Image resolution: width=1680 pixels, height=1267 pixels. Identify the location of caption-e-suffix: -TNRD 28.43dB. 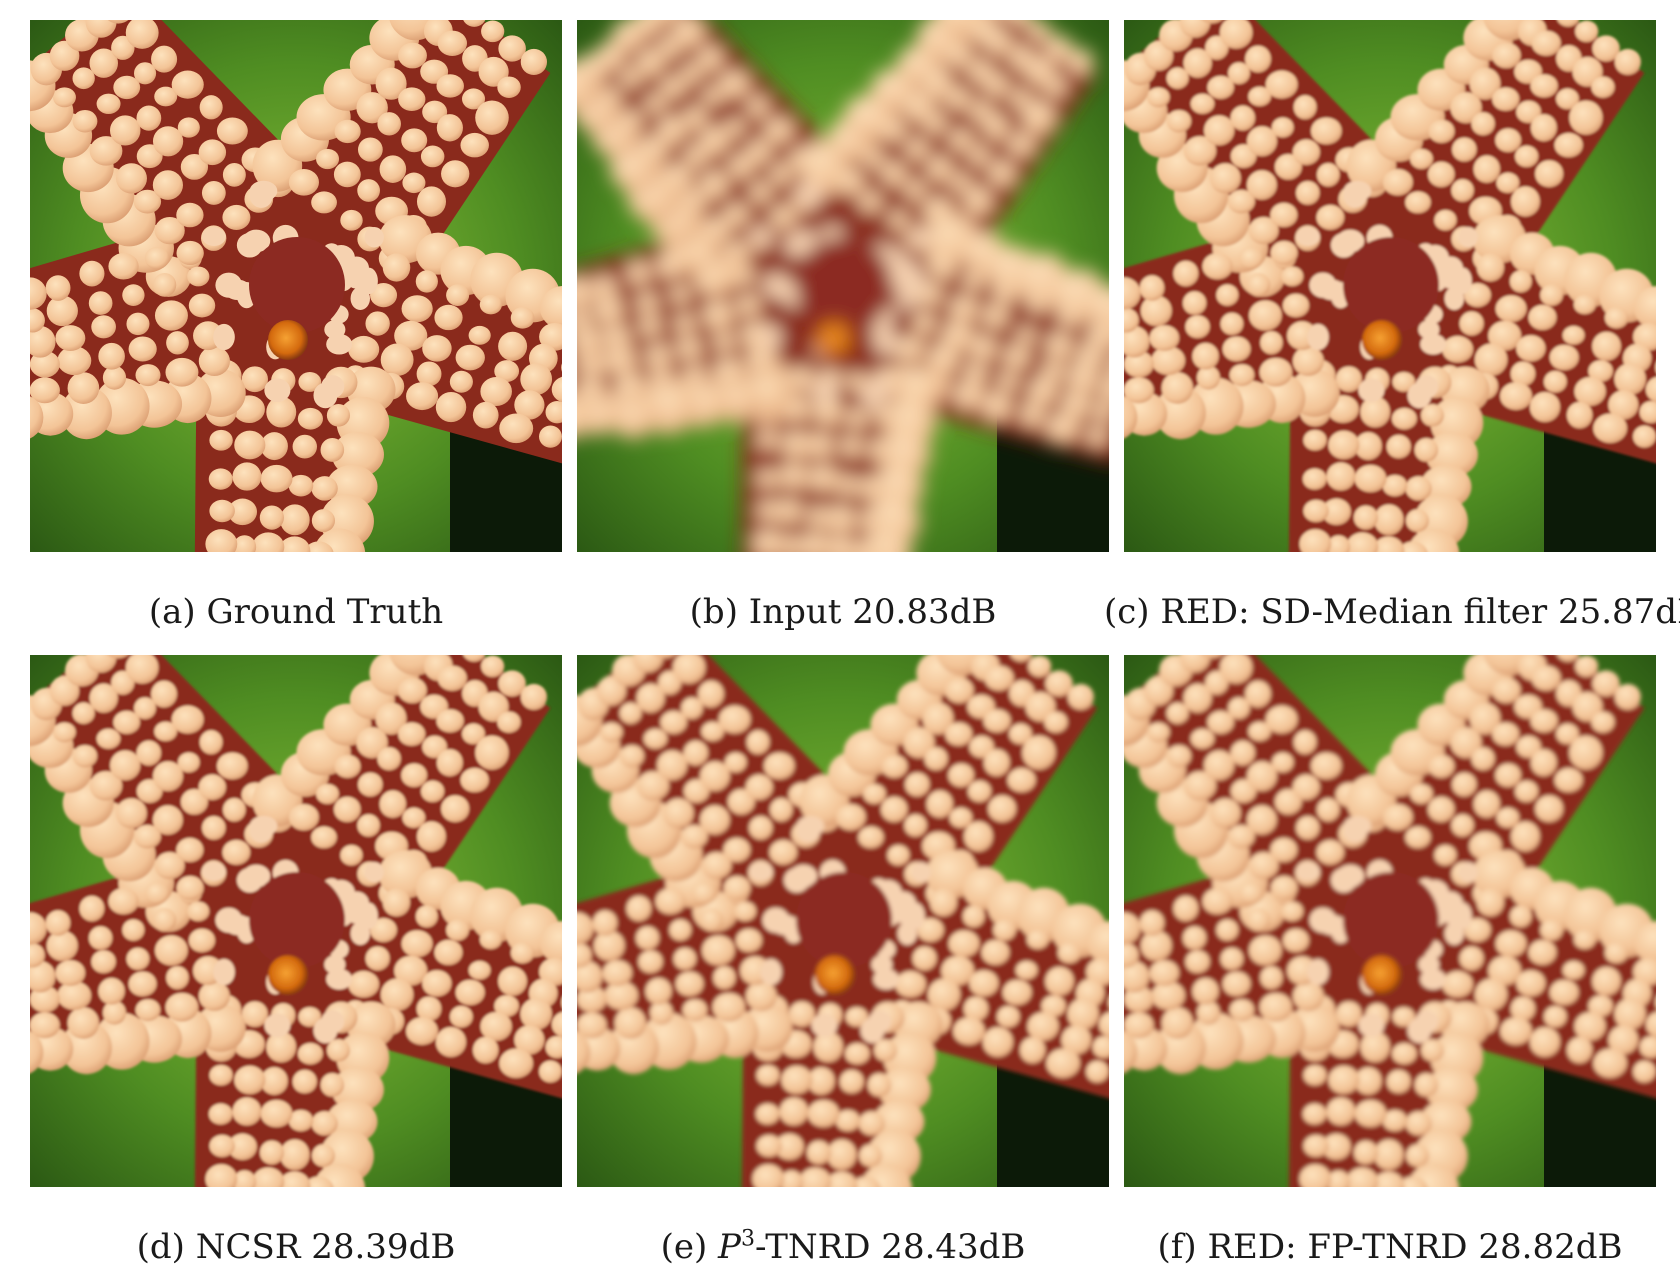
(890, 1247).